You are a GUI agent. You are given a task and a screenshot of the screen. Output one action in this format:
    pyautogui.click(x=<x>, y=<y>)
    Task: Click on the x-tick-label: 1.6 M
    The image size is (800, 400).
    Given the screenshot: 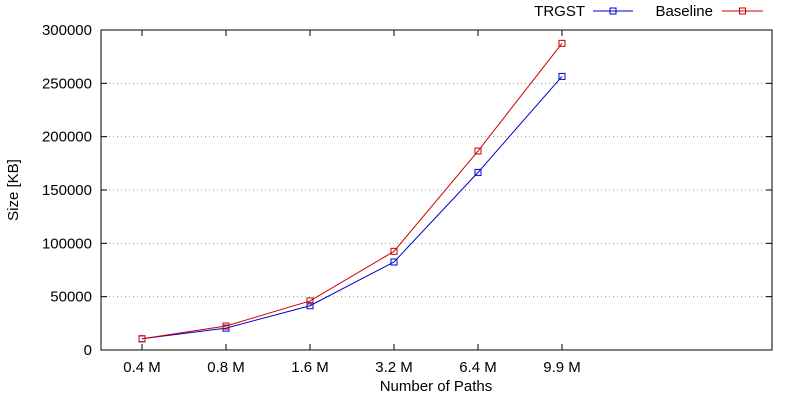 What is the action you would take?
    pyautogui.click(x=310, y=367)
    